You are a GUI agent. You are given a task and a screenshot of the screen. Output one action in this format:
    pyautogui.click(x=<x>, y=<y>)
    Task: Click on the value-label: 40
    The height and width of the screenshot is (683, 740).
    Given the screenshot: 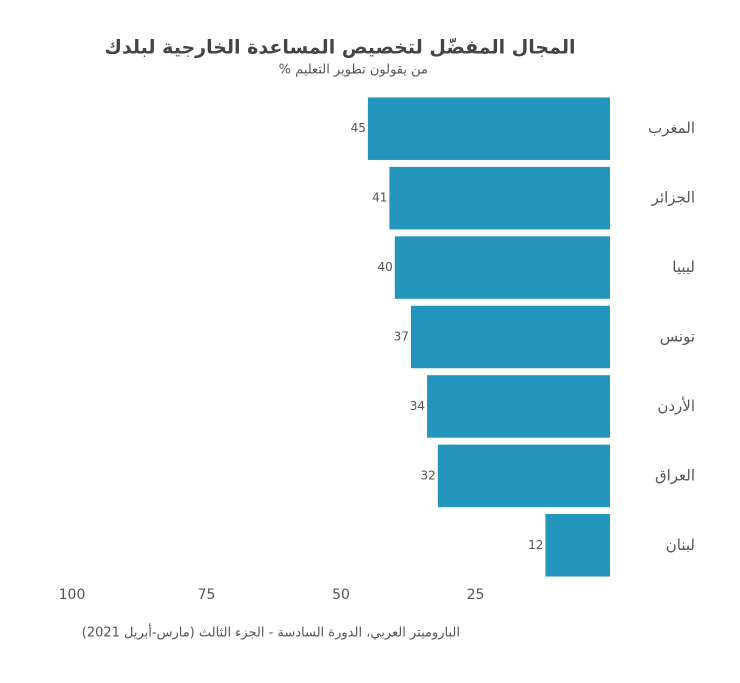 What is the action you would take?
    pyautogui.click(x=385, y=267)
    